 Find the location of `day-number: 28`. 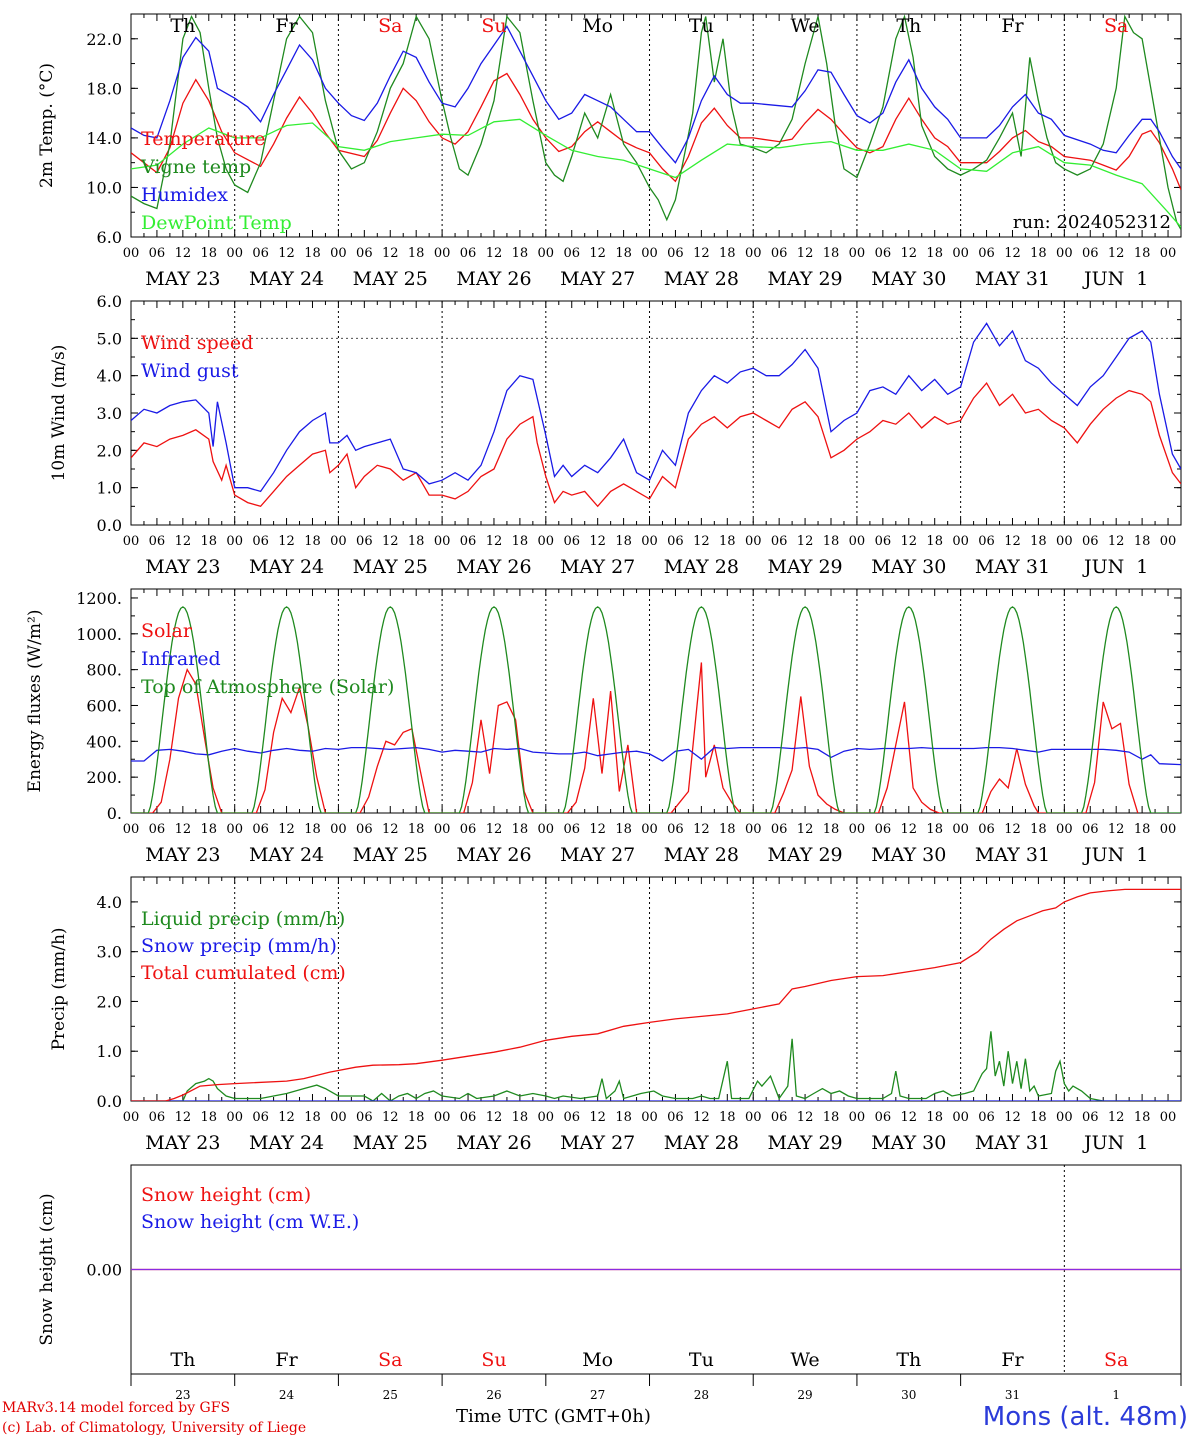

day-number: 28 is located at coordinates (701, 1395).